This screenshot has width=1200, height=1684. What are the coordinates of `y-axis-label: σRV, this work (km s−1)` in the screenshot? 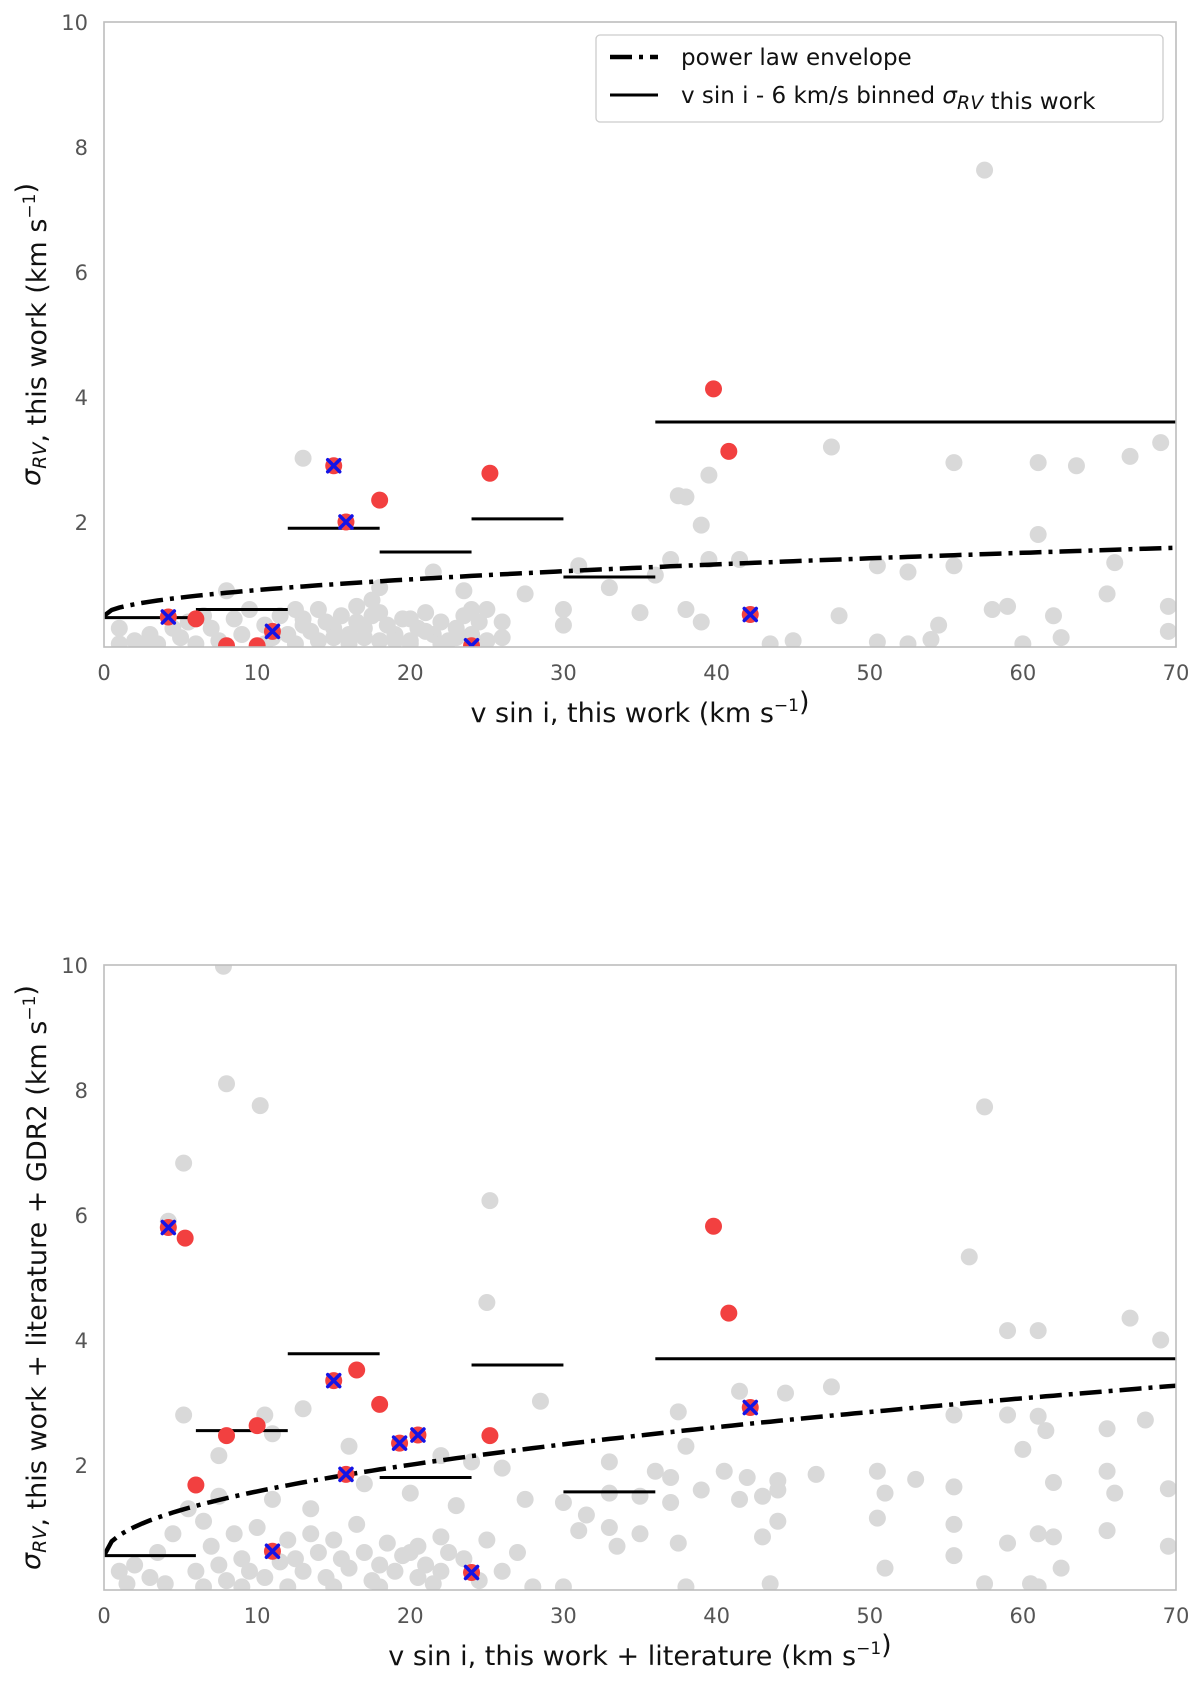 It's located at (32, 334).